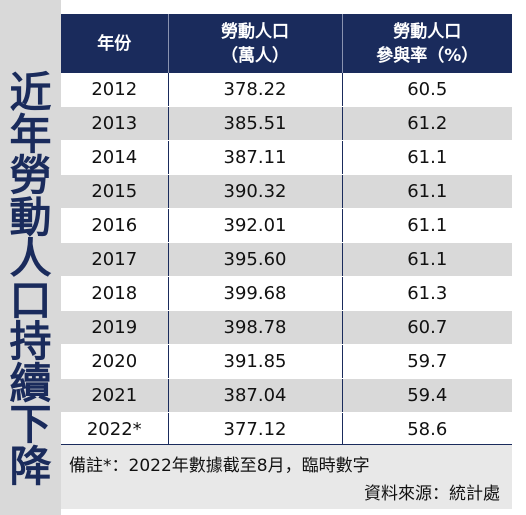 Image resolution: width=526 pixels, height=515 pixels. Describe the element at coordinates (219, 466) in the screenshot. I see `remark-text: 備註*：2022年數據截至8月，臨時數字` at that location.